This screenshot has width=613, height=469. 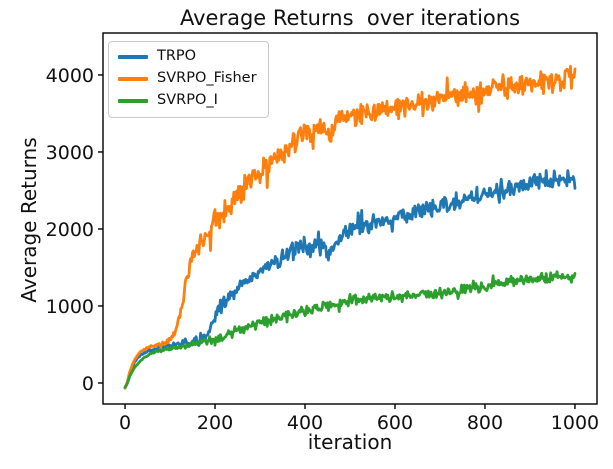 I want to click on x-tick-label: 600, so click(x=395, y=423).